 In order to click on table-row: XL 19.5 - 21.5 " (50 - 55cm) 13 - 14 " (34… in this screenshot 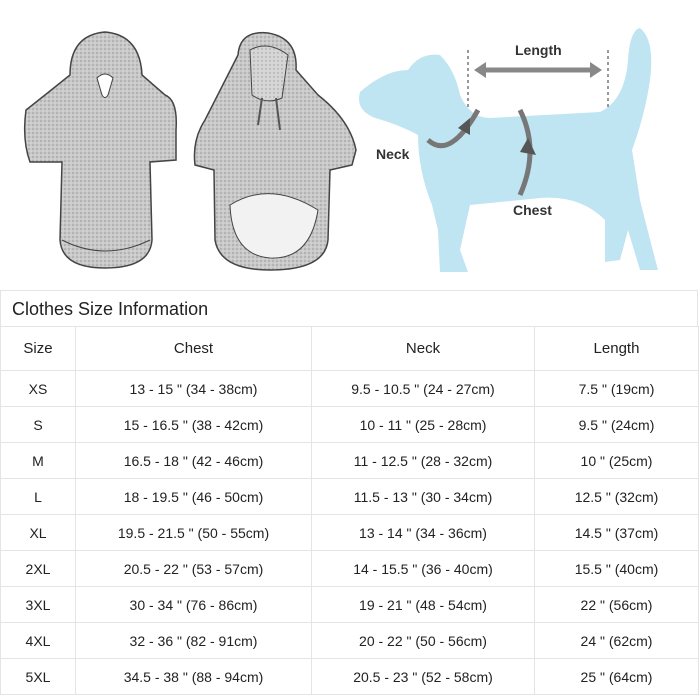, I will do `click(349, 532)`.